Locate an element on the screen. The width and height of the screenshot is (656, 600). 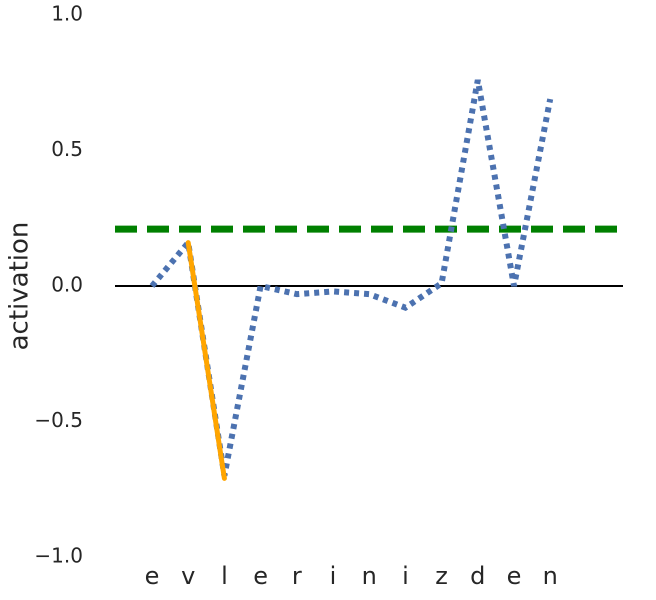
y-tick-label: −0.5 is located at coordinates (58, 420).